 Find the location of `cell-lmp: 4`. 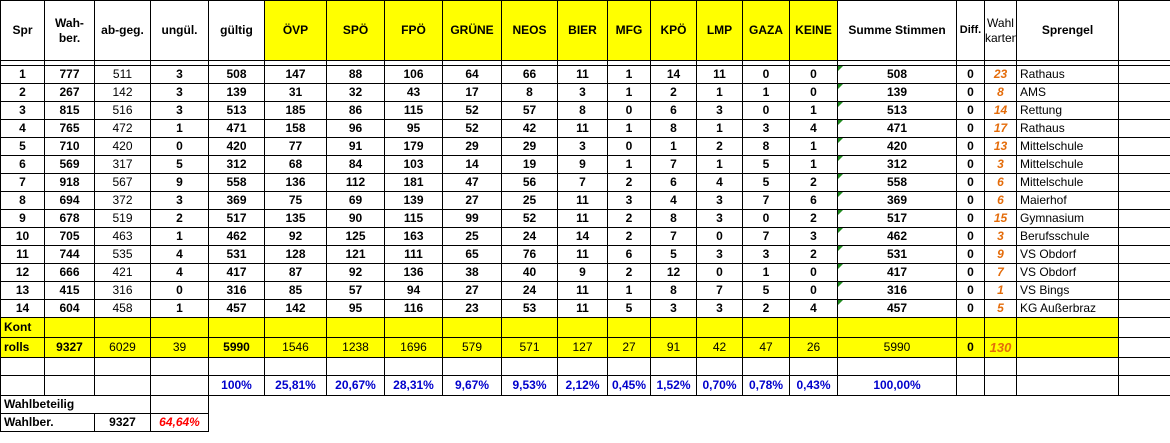

cell-lmp: 4 is located at coordinates (719, 182).